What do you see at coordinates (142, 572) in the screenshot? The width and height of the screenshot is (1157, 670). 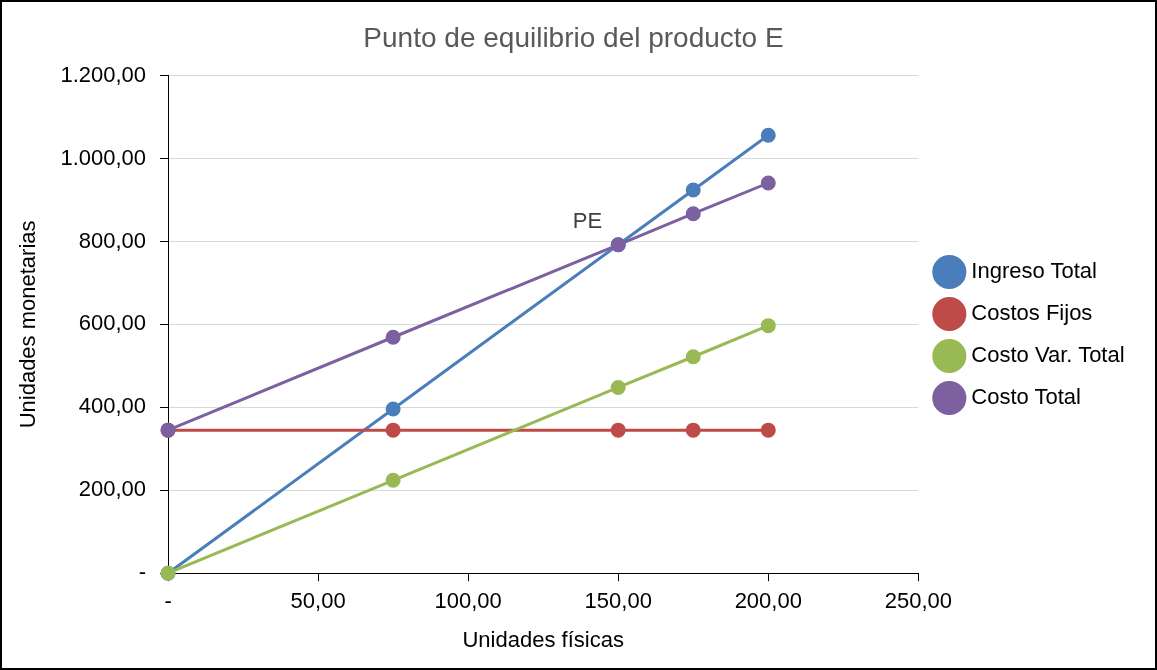 I see `y-tick-label: -` at bounding box center [142, 572].